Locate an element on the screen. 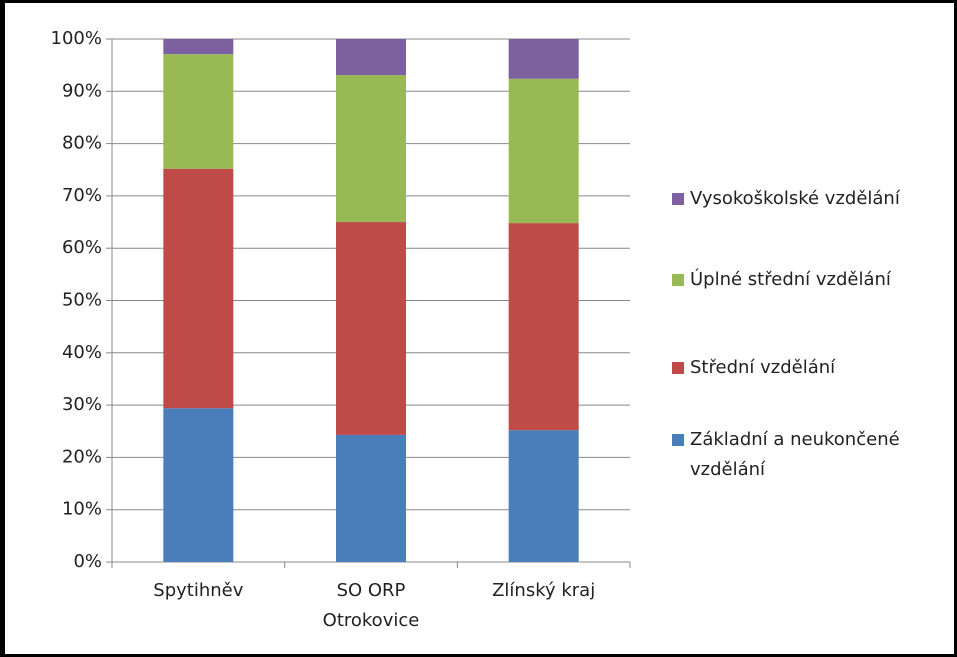  y-tick-label: 40% is located at coordinates (82, 352).